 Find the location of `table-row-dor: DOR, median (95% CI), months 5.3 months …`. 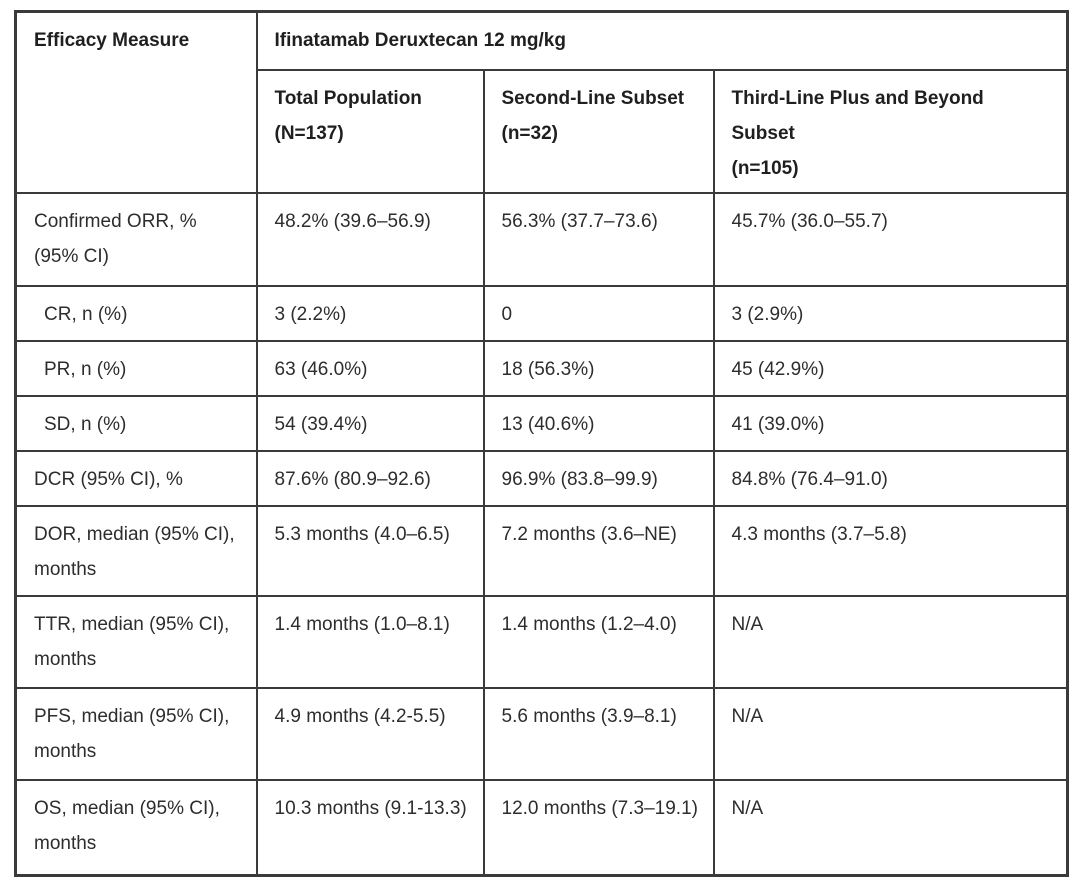

table-row-dor: DOR, median (95% CI), months 5.3 months … is located at coordinates (541, 550).